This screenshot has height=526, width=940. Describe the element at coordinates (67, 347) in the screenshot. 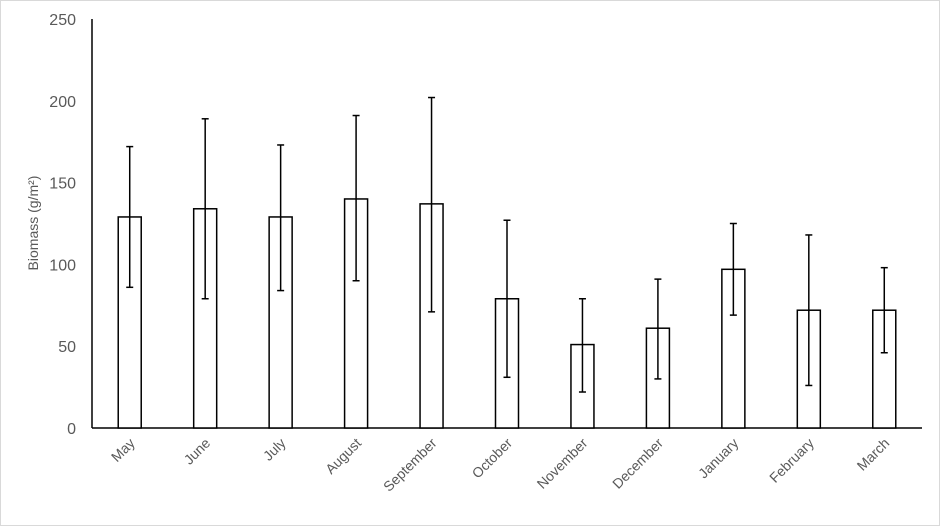

I see `y-tick-label: 50` at that location.